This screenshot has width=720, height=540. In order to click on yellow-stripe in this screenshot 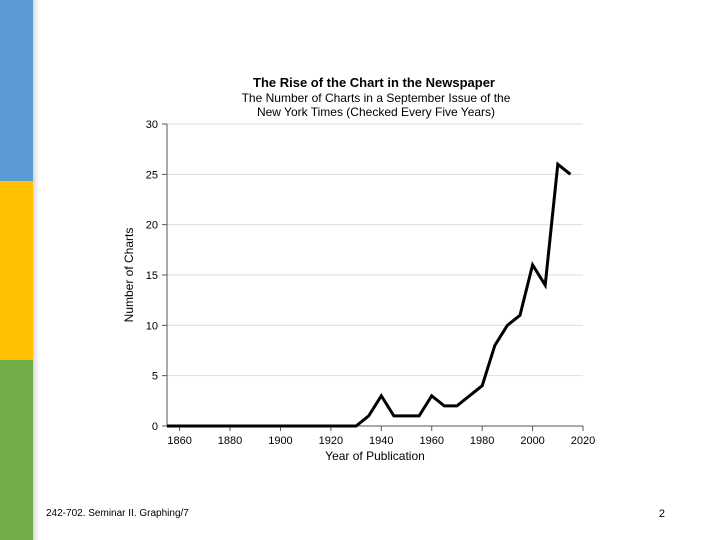, I will do `click(16, 270)`.